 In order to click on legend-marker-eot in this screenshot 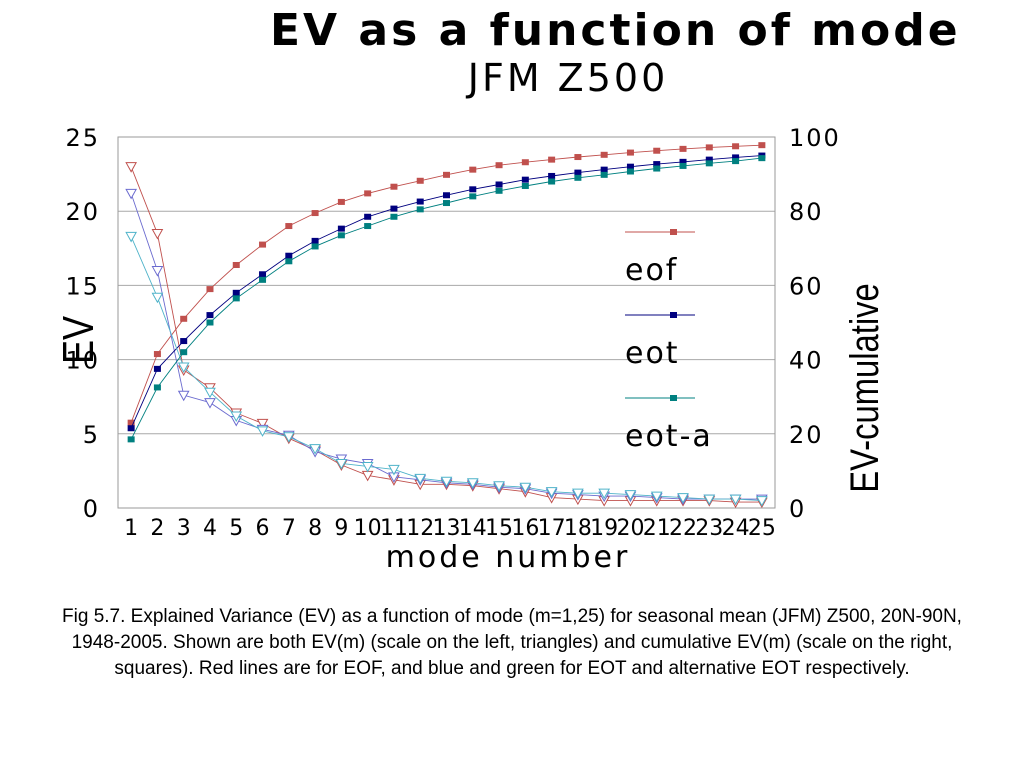, I will do `click(673, 315)`.